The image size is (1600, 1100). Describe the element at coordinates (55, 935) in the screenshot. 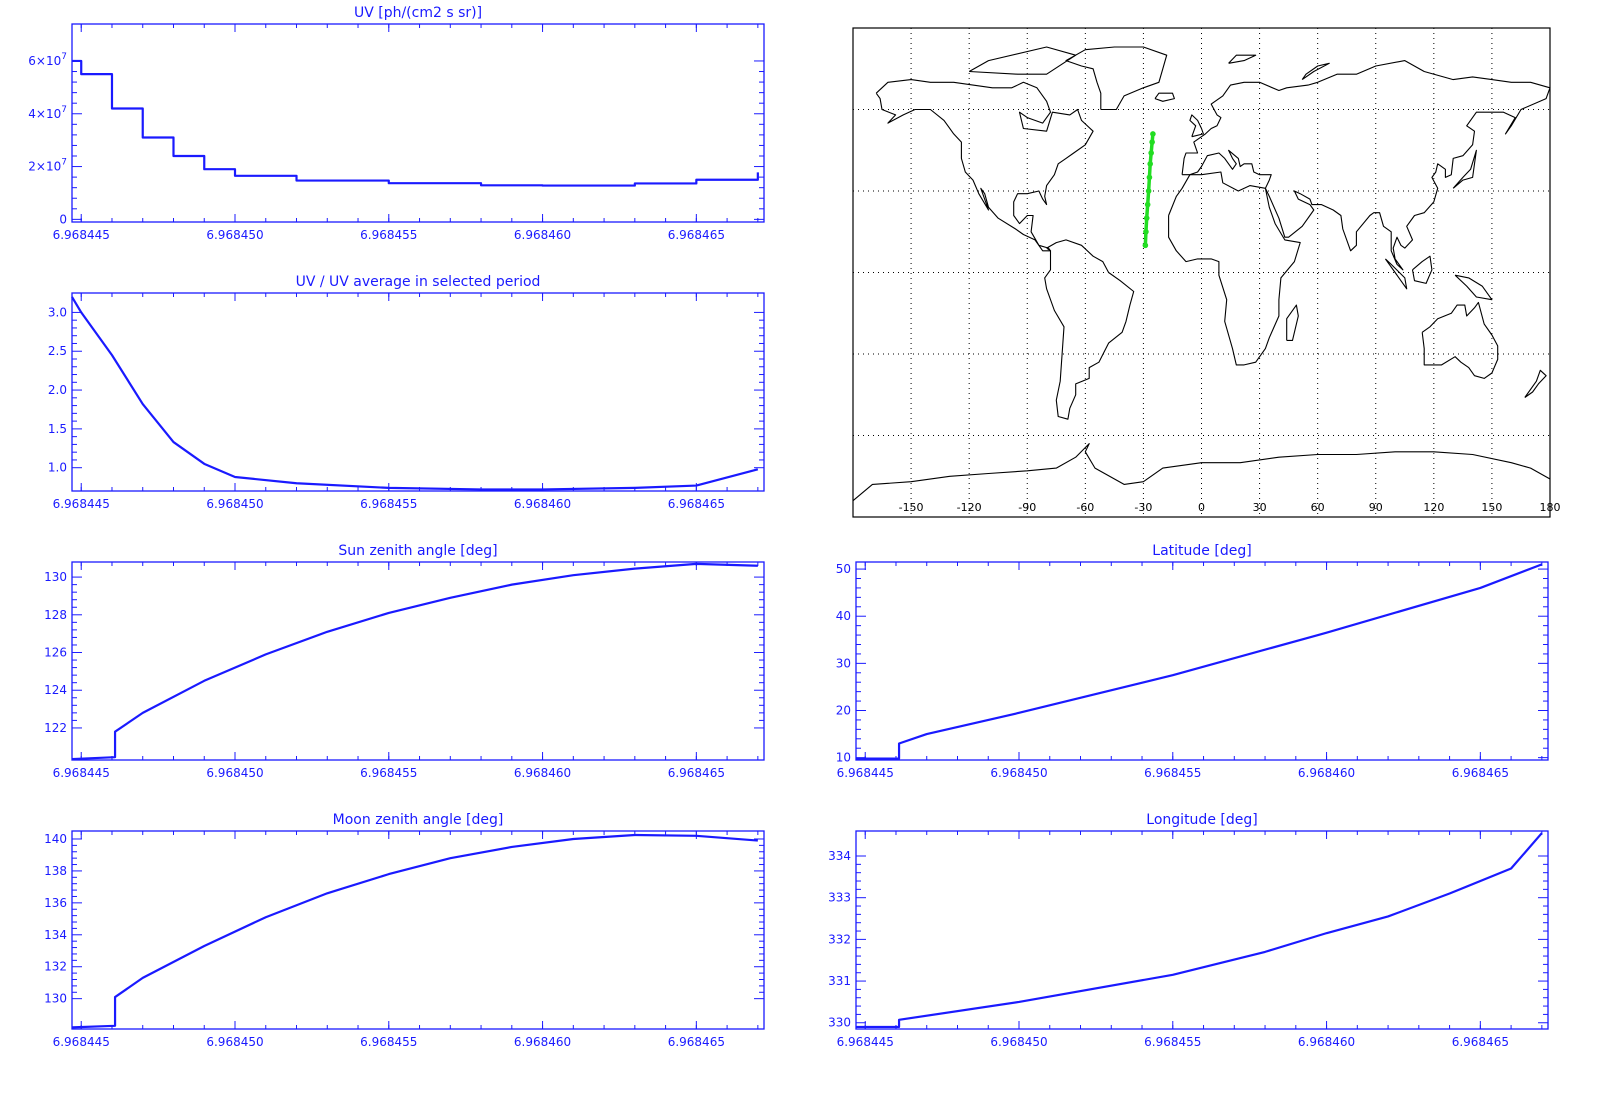

I see `y-tick-label: 134` at that location.